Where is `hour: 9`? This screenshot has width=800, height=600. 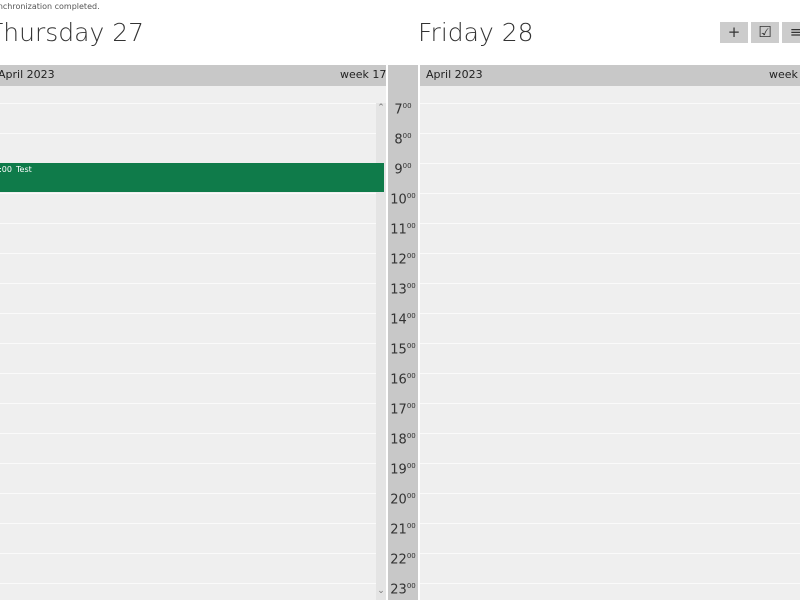 hour: 9 is located at coordinates (398, 170).